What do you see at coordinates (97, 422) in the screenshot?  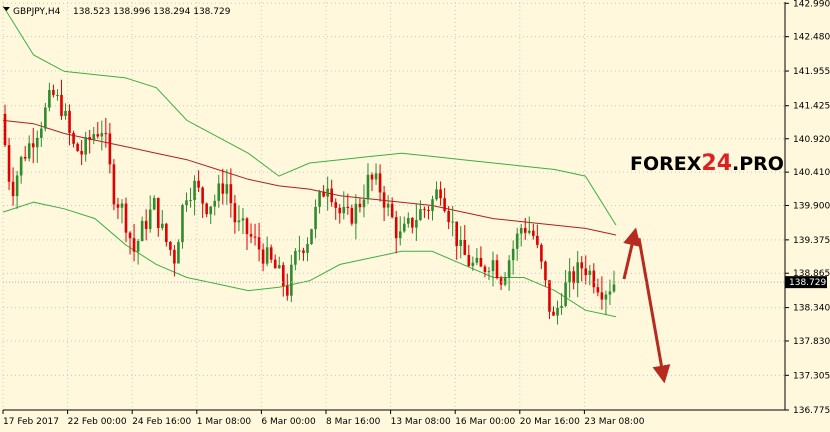 I see `x-tick-label: 22 Feb 00:00` at bounding box center [97, 422].